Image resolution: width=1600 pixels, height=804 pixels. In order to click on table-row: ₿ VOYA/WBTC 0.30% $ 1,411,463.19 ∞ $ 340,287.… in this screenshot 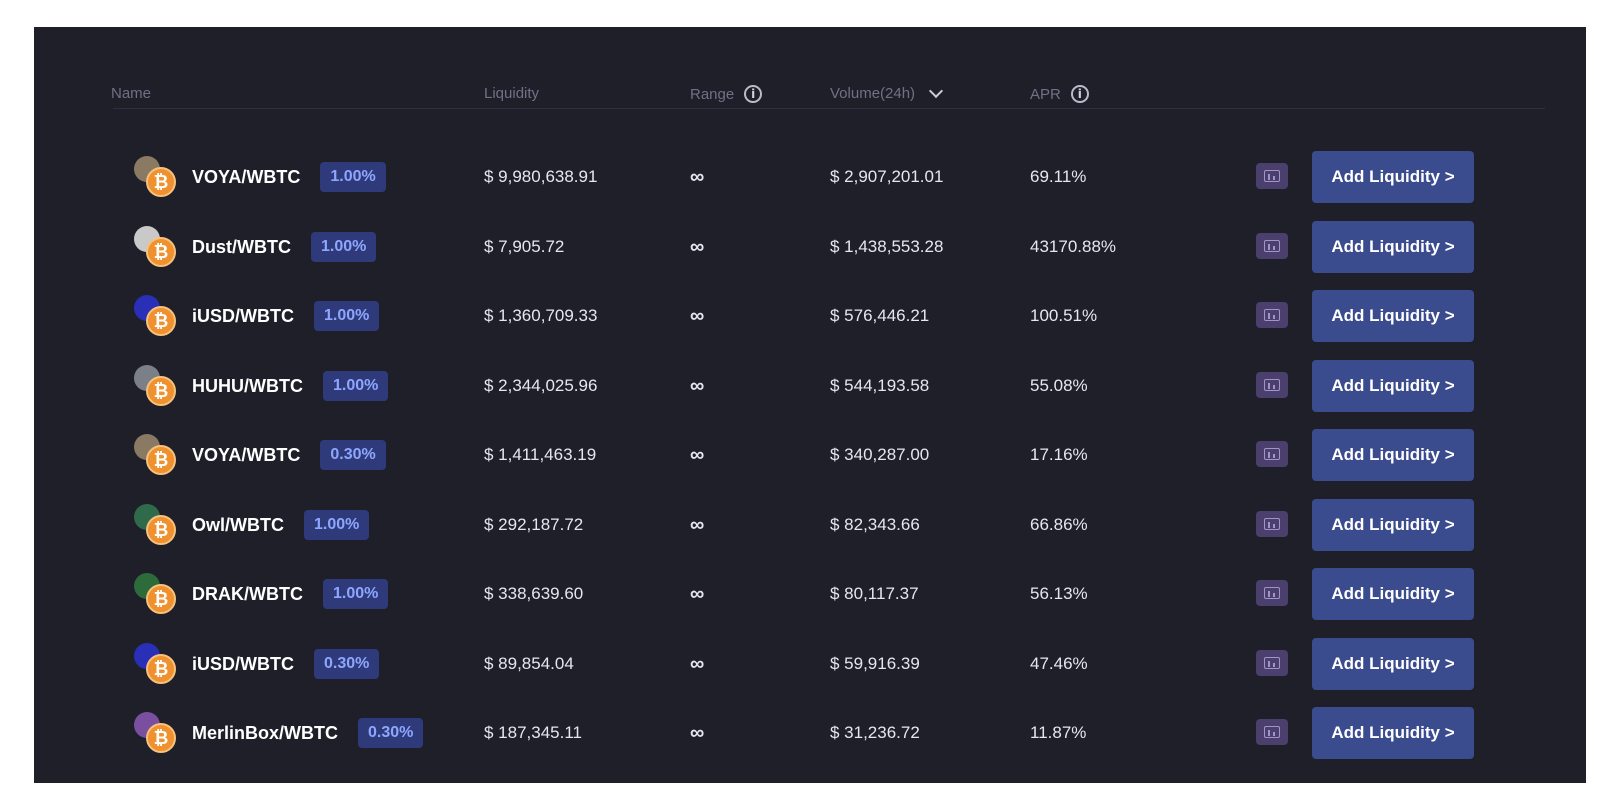, I will do `click(810, 455)`.